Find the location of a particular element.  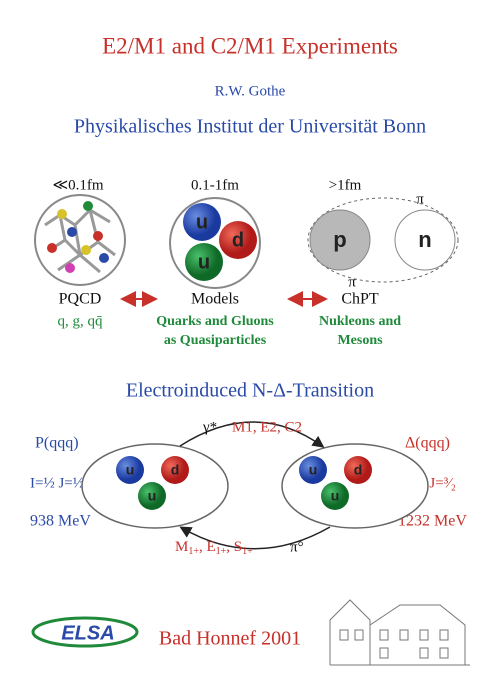

panel-name: Models is located at coordinates (215, 299).